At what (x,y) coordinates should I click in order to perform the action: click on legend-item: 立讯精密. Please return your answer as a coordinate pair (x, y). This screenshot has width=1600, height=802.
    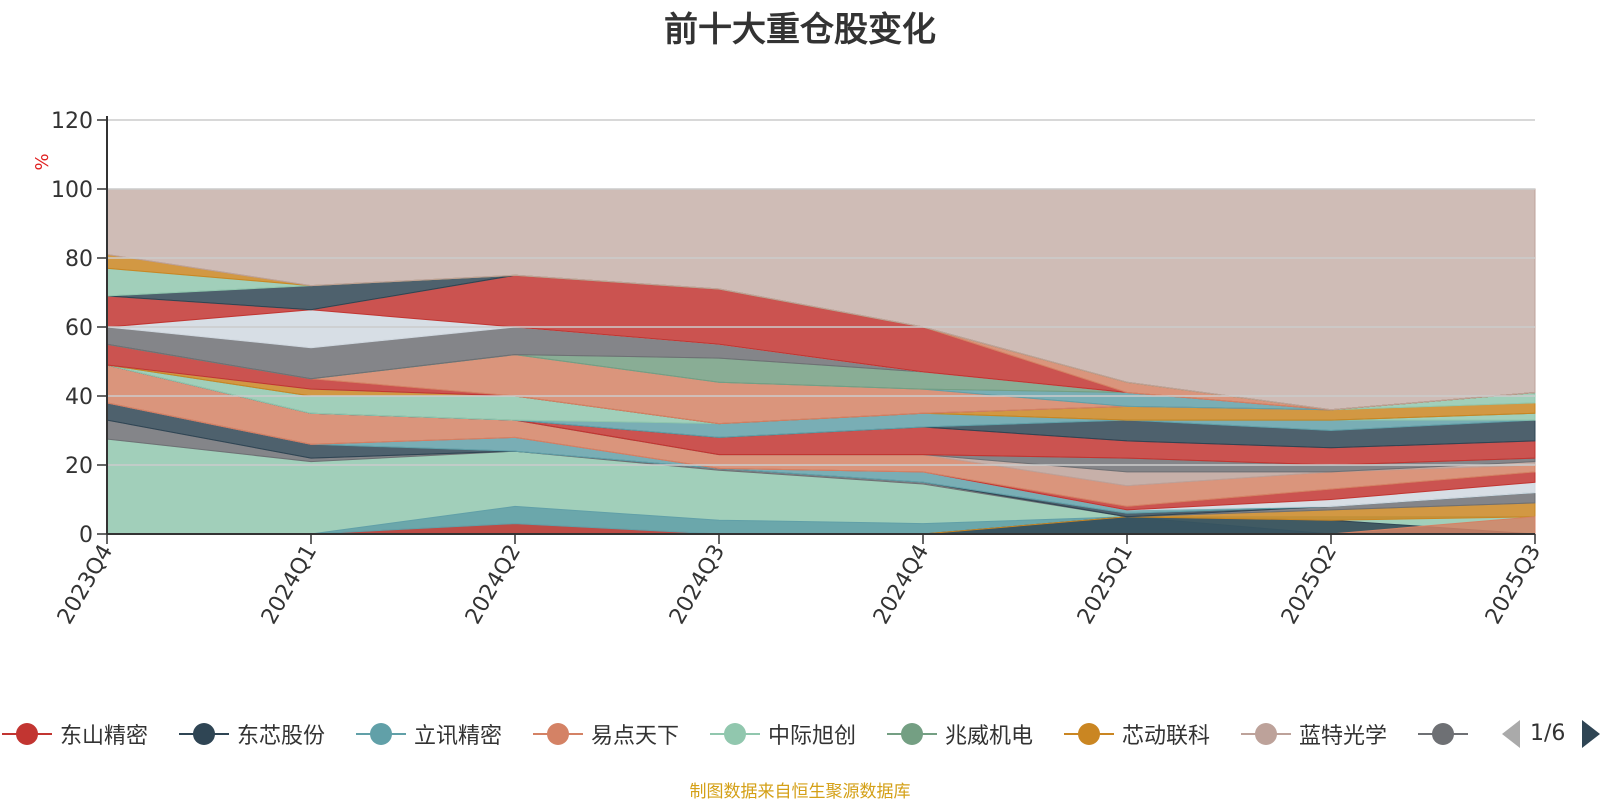
    Looking at the image, I should click on (429, 734).